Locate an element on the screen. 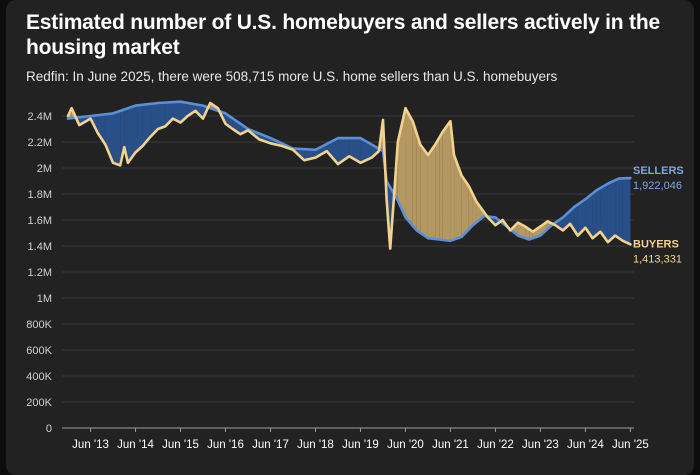 The height and width of the screenshot is (475, 700). y-tick-label: 800K is located at coordinates (39, 325).